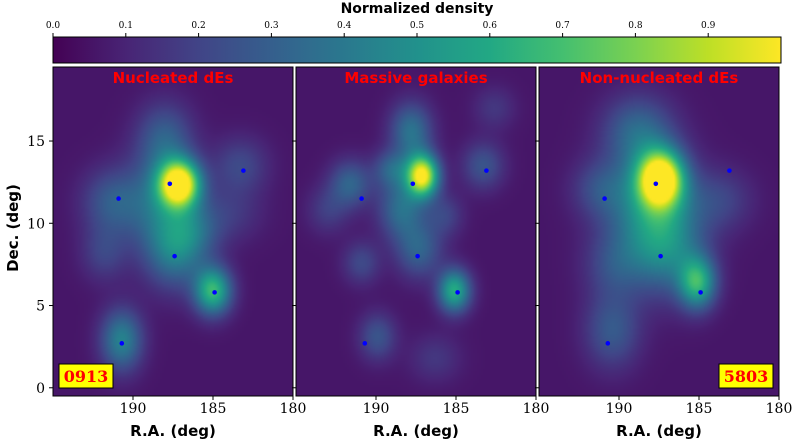 This screenshot has height=444, width=793. I want to click on colorbar-frame, so click(417, 50).